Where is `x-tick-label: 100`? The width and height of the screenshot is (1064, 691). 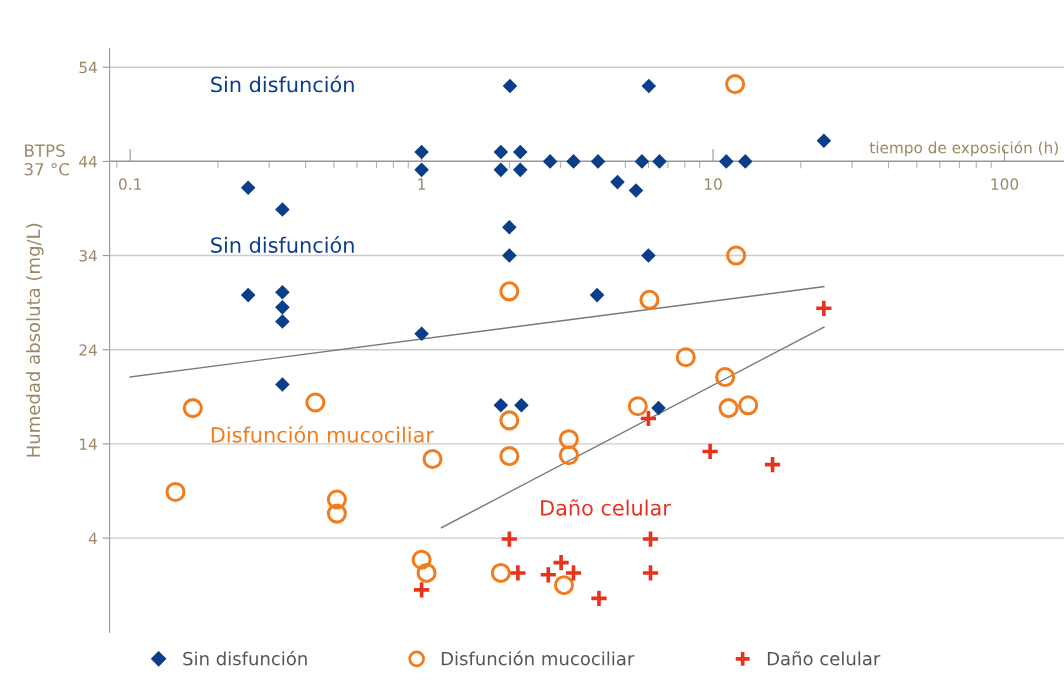 x-tick-label: 100 is located at coordinates (1005, 184).